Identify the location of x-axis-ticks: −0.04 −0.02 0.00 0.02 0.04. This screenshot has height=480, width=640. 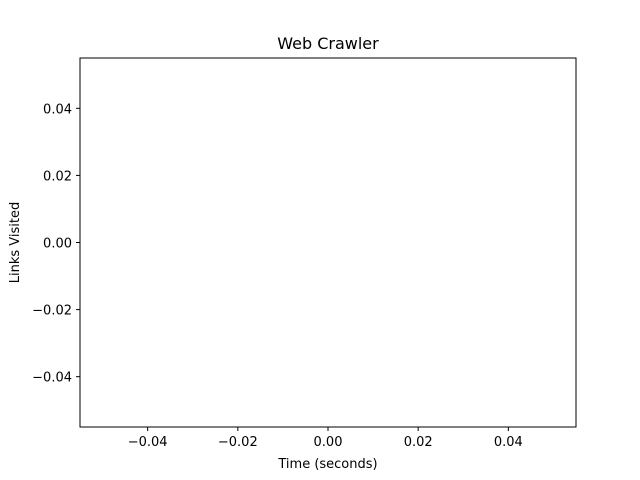
(325, 438).